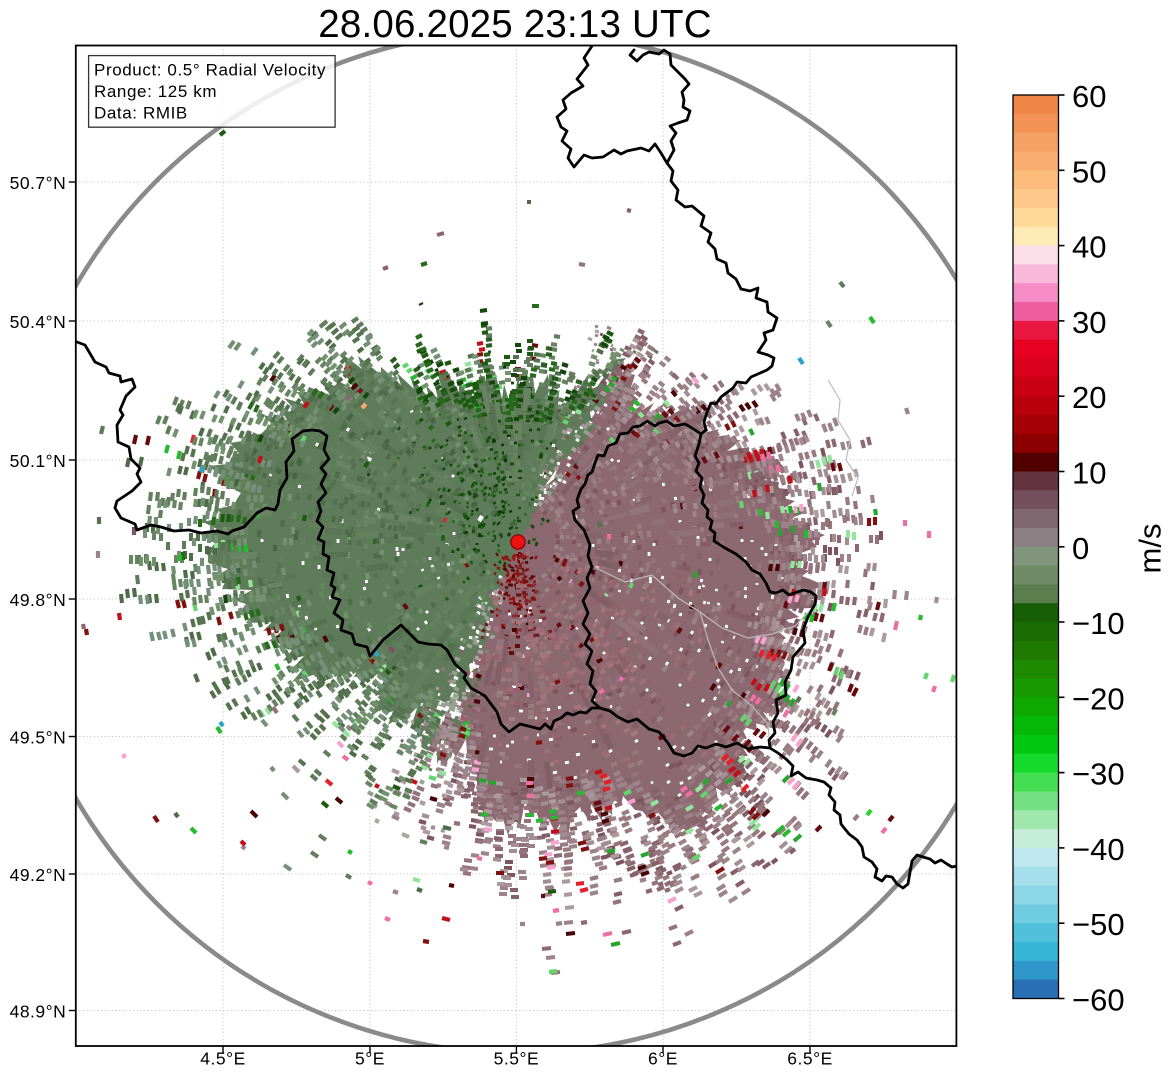 The height and width of the screenshot is (1081, 1171). I want to click on svg-text: 49.2°N, so click(38, 875).